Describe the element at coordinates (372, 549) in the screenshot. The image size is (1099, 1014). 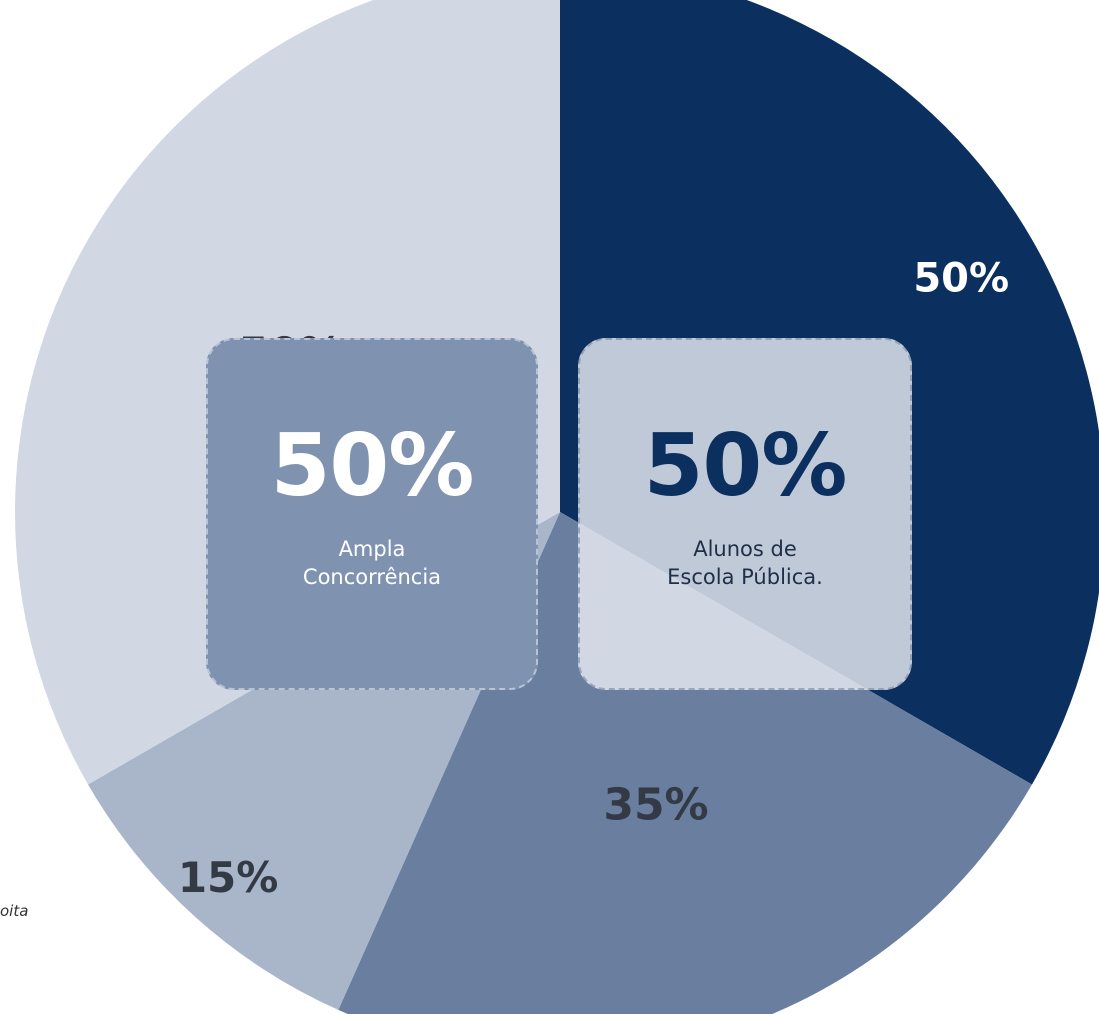
I see `ampla-concorrencia-label-line1: Ampla` at that location.